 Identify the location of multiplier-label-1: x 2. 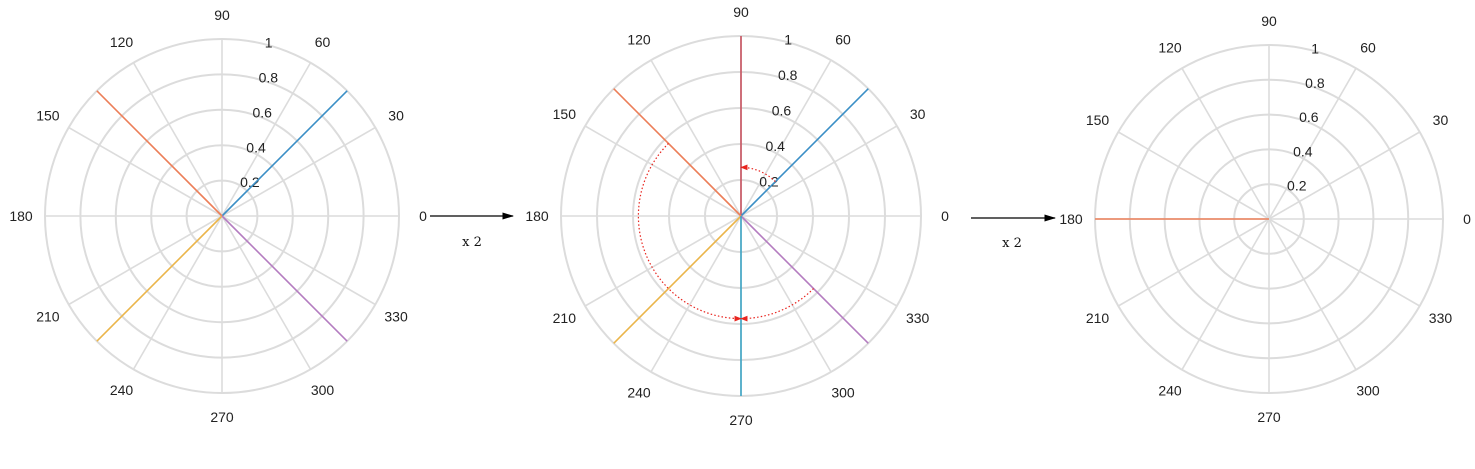
(472, 242).